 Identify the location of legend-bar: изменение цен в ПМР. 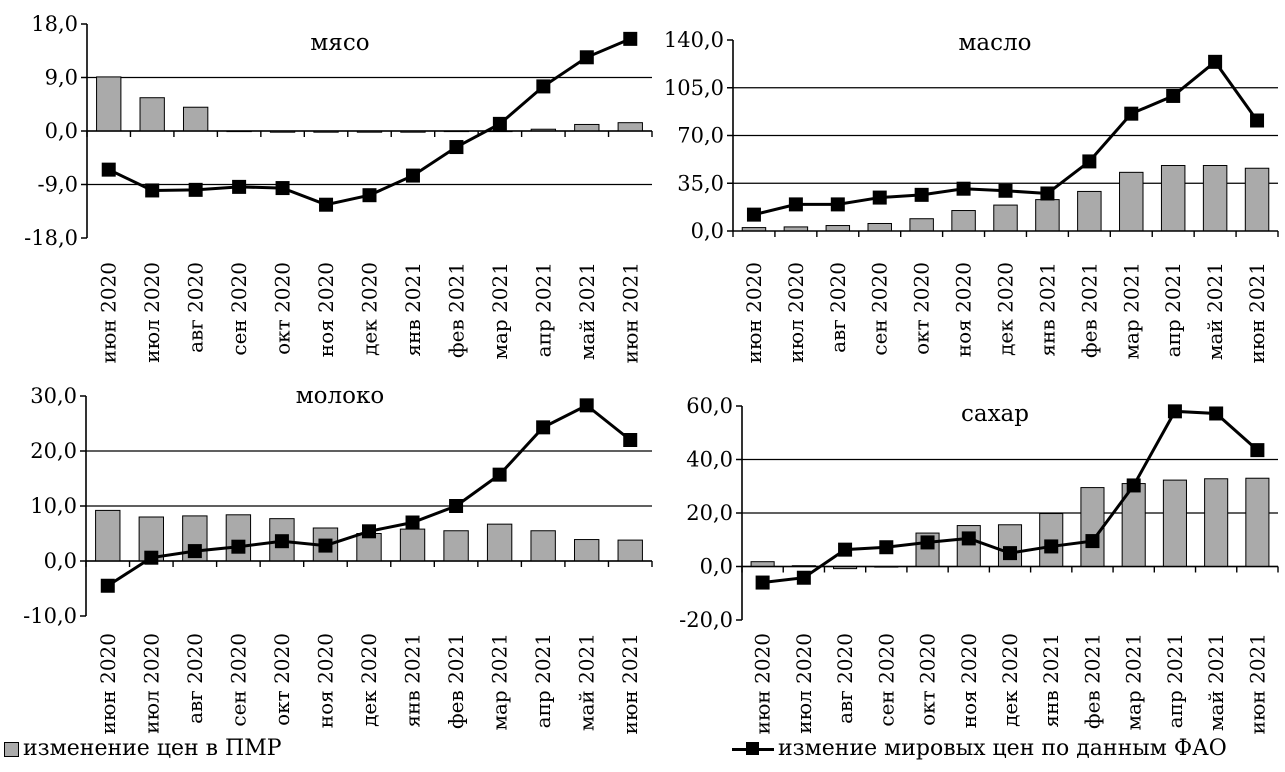
(143, 748).